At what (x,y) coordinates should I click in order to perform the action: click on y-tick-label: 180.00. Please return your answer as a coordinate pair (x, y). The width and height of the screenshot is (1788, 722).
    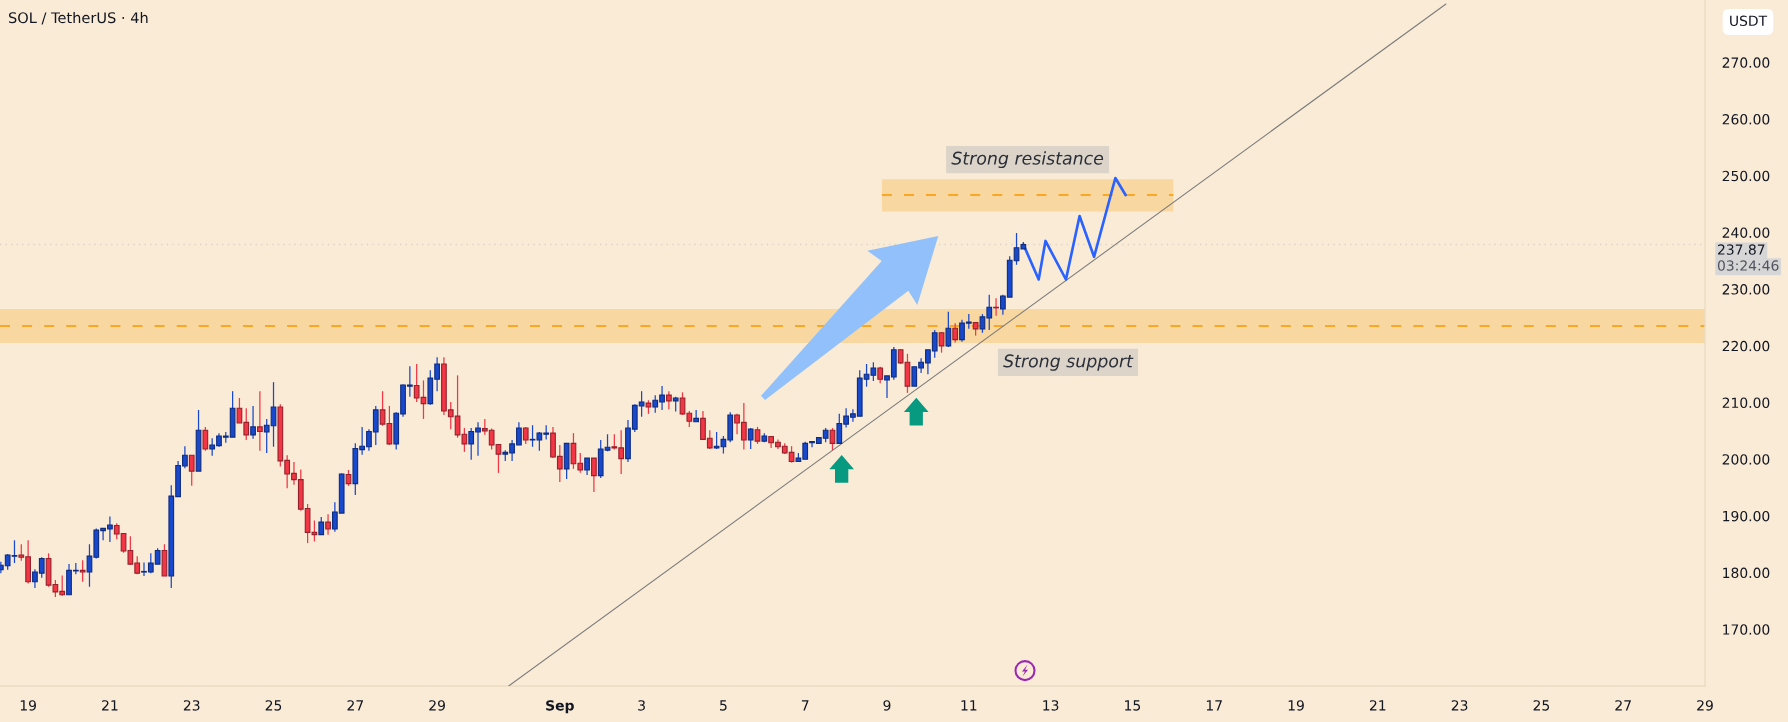
    Looking at the image, I should click on (1746, 573).